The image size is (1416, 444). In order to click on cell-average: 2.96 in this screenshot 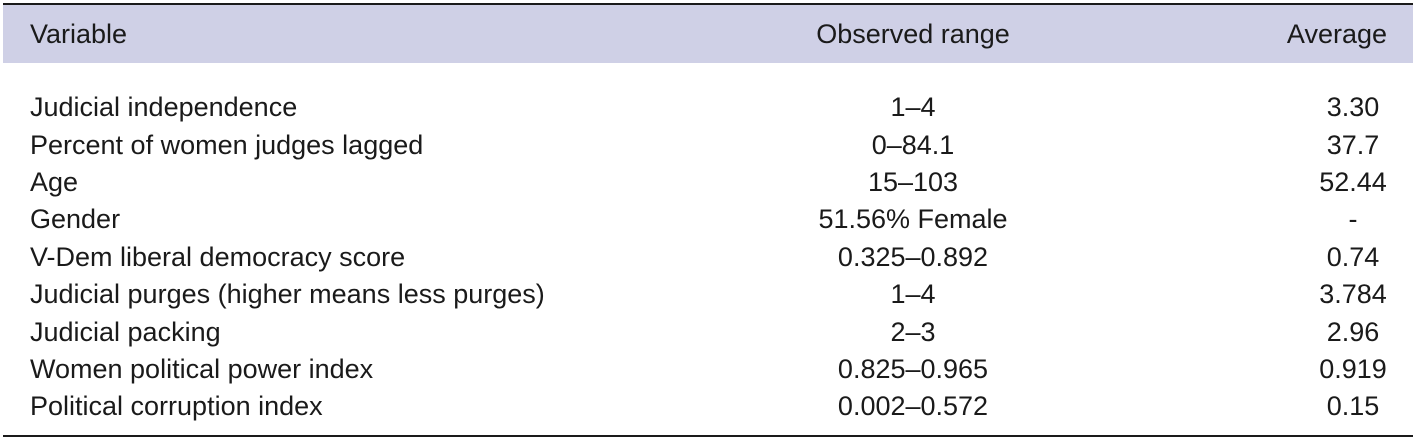, I will do `click(1353, 331)`.